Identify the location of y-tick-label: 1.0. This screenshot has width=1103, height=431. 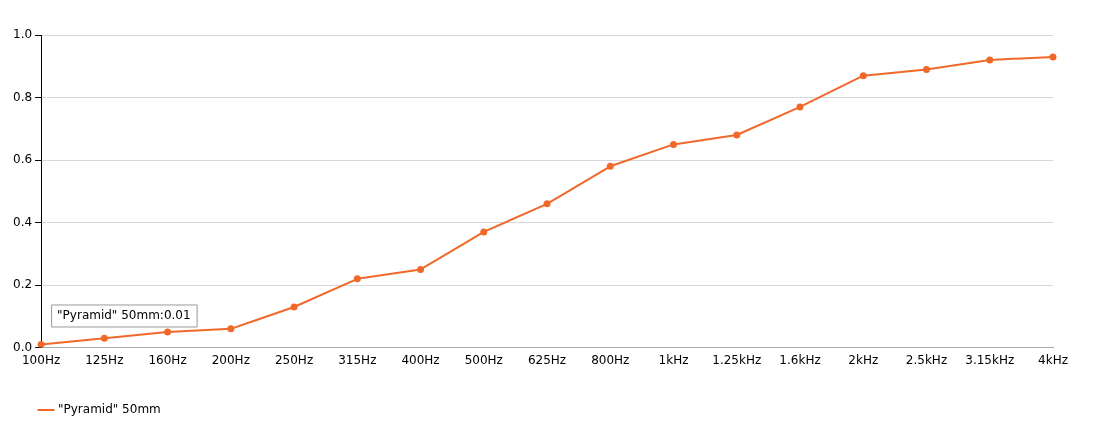
(22, 34).